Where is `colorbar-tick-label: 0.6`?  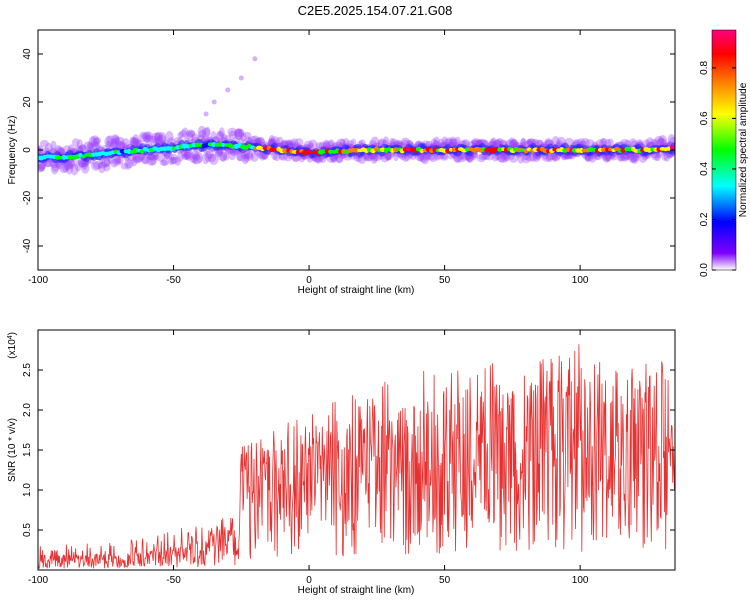
colorbar-tick-label: 0.6 is located at coordinates (704, 118).